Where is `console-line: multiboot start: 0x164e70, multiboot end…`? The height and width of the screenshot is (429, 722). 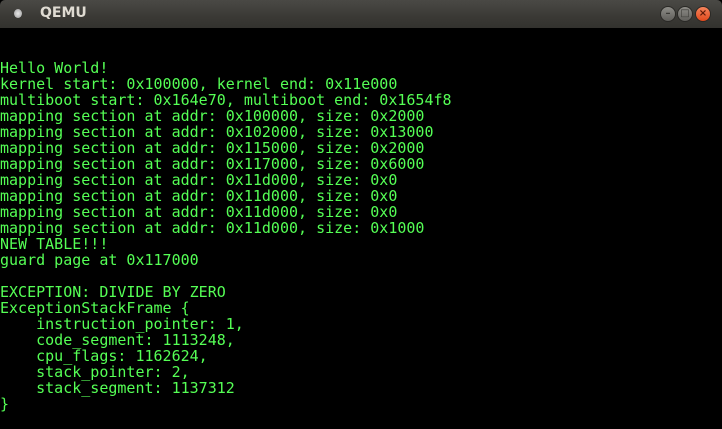
console-line: multiboot start: 0x164e70, multiboot end… is located at coordinates (226, 100).